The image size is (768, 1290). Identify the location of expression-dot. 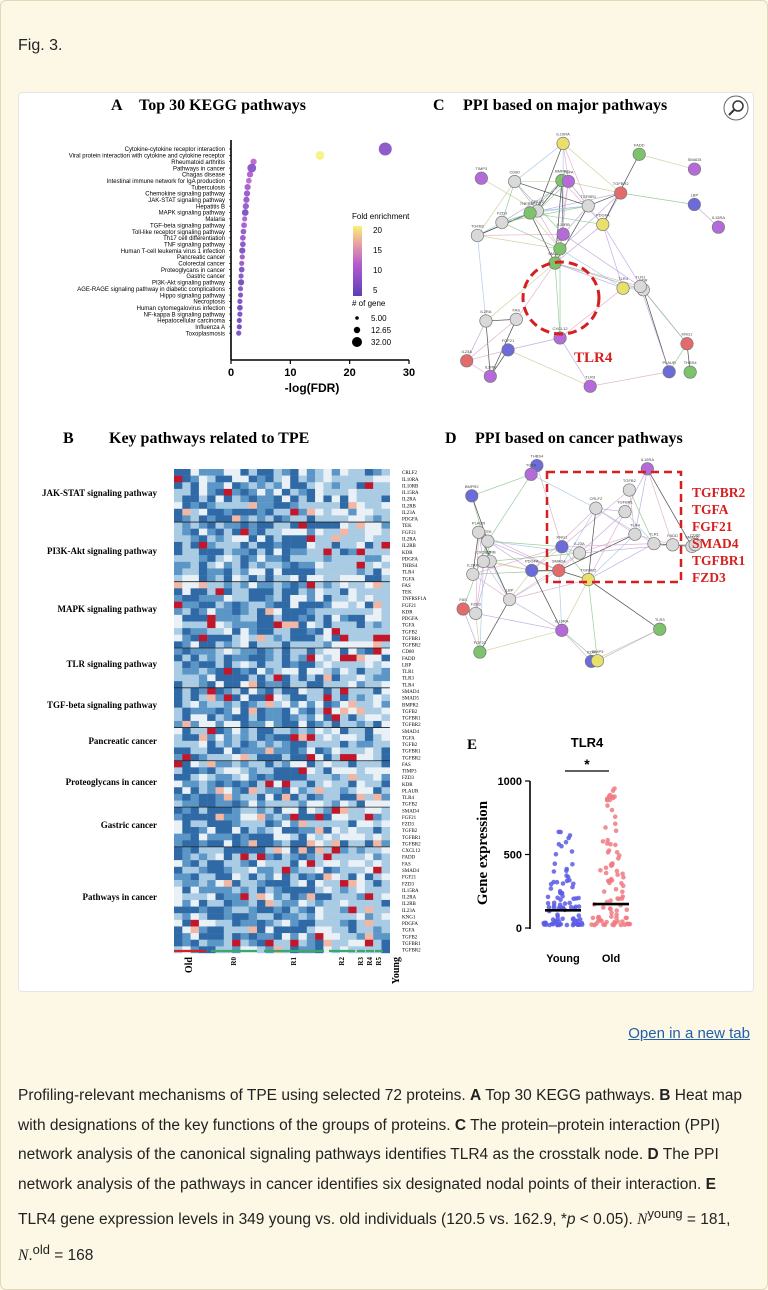
(621, 925).